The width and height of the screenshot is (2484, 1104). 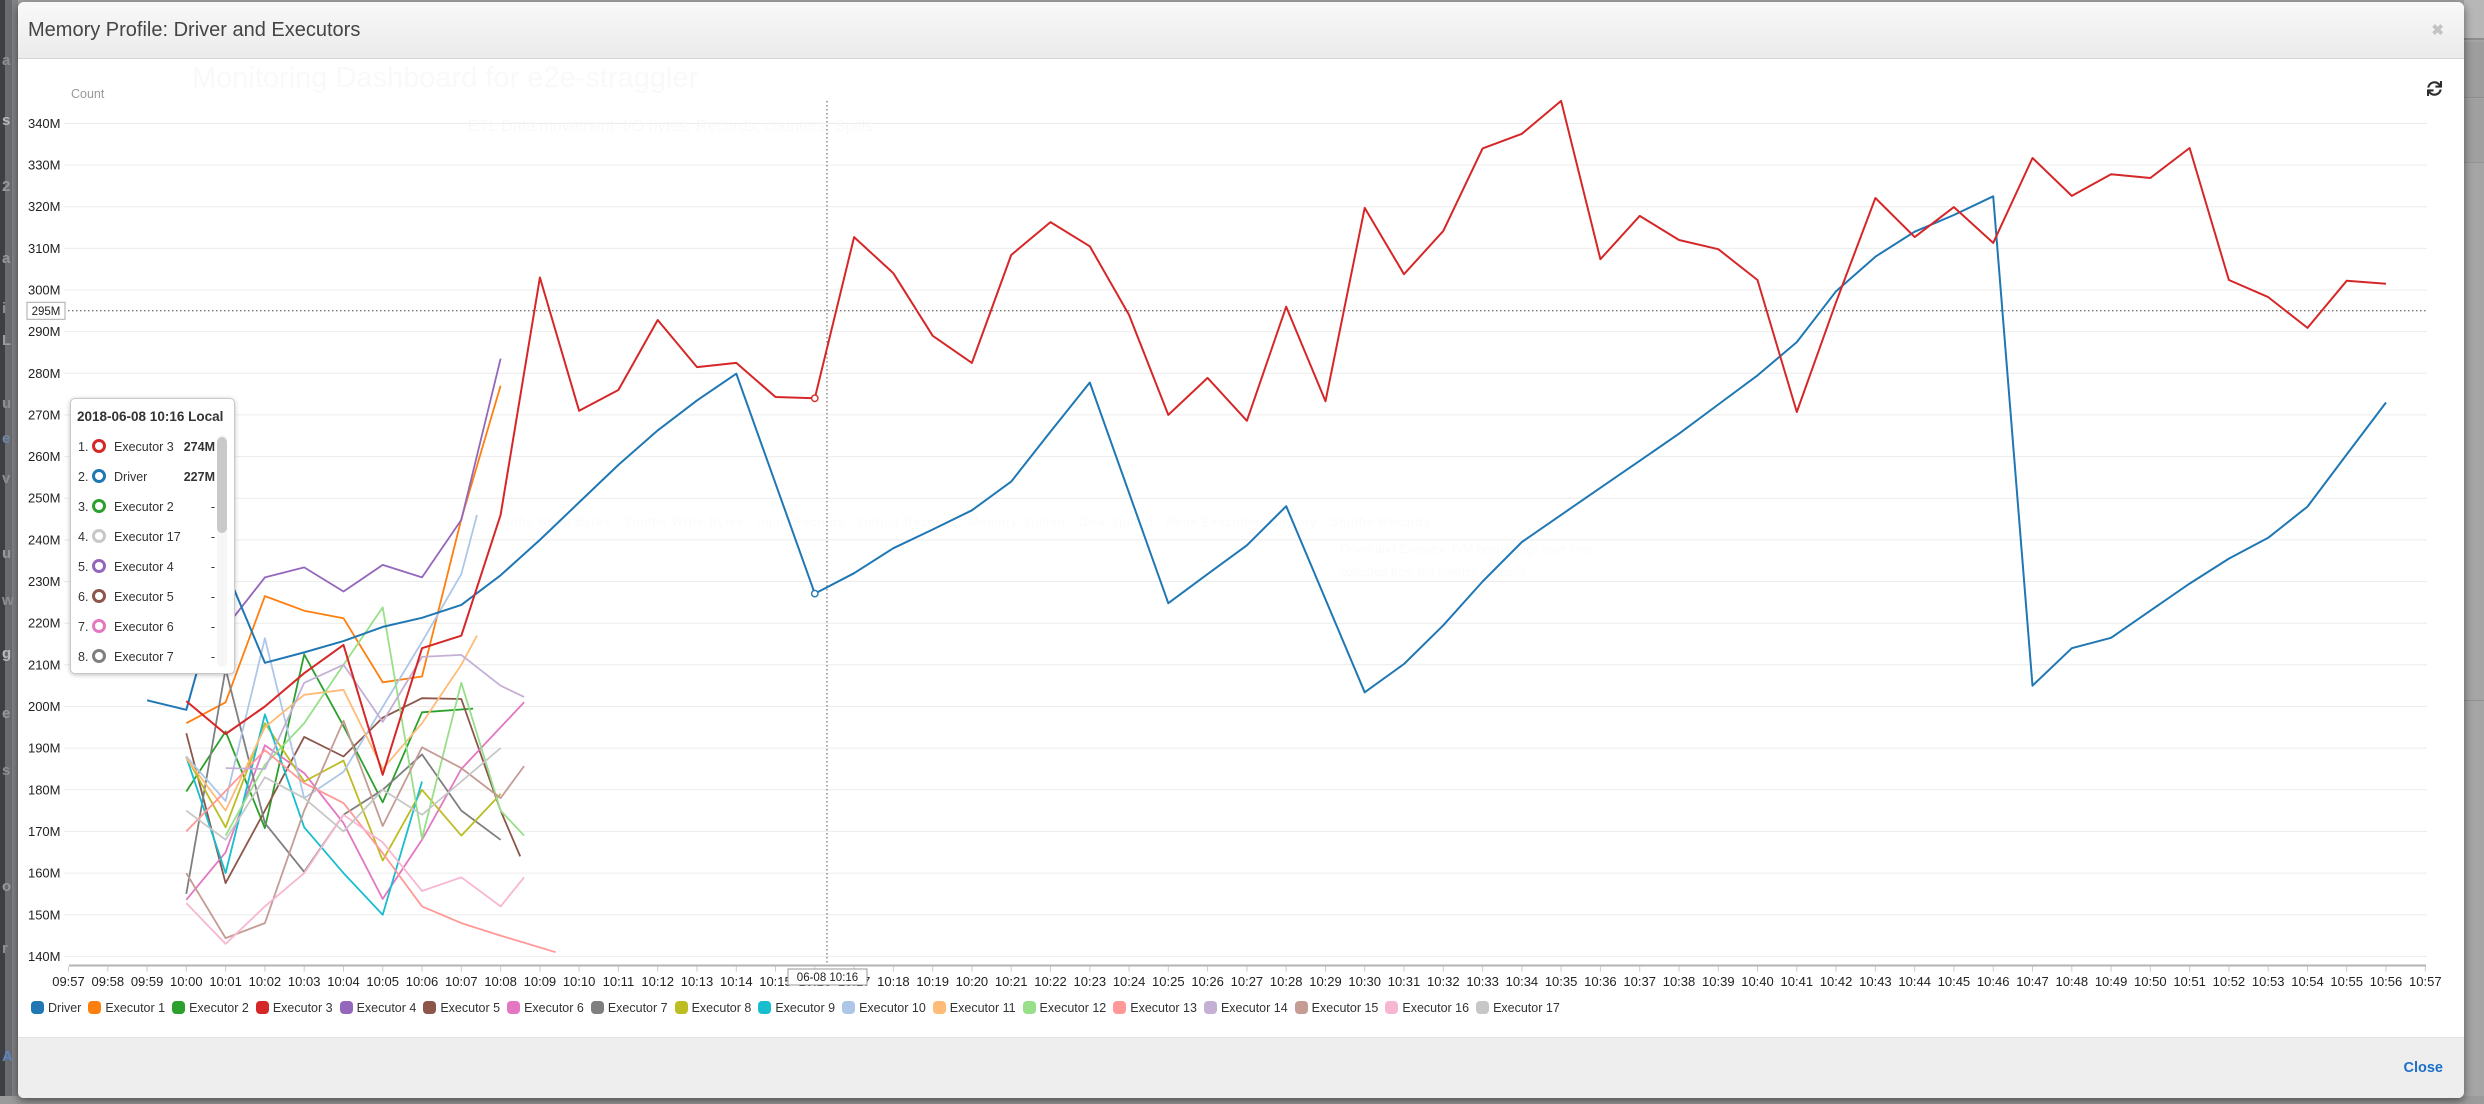 I want to click on svg-text: 10:30, so click(x=1364, y=981).